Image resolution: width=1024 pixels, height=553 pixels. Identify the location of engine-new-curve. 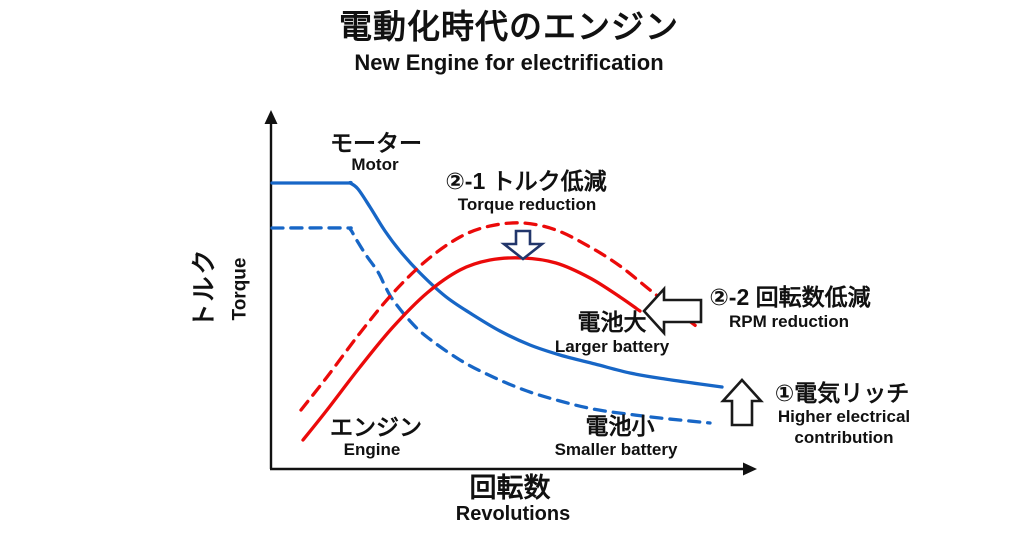
(471, 349).